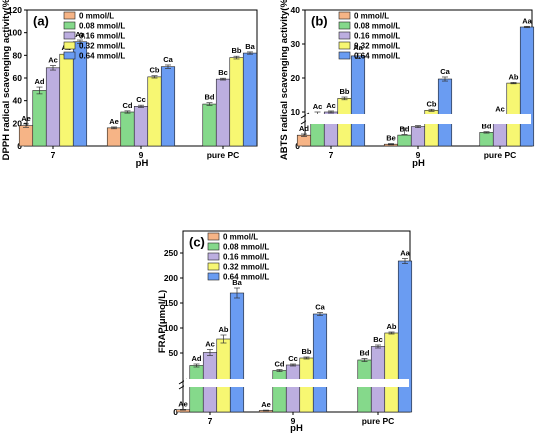 This screenshot has height=434, width=550. What do you see at coordinates (197, 242) in the screenshot?
I see `panel-label: (c)` at bounding box center [197, 242].